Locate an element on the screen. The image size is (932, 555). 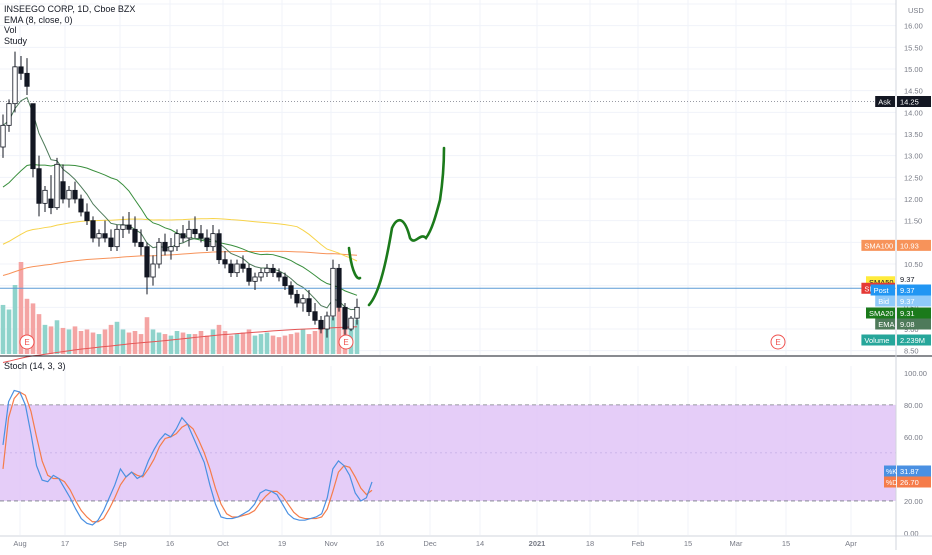
time-axis-tick: 16 is located at coordinates (380, 543).